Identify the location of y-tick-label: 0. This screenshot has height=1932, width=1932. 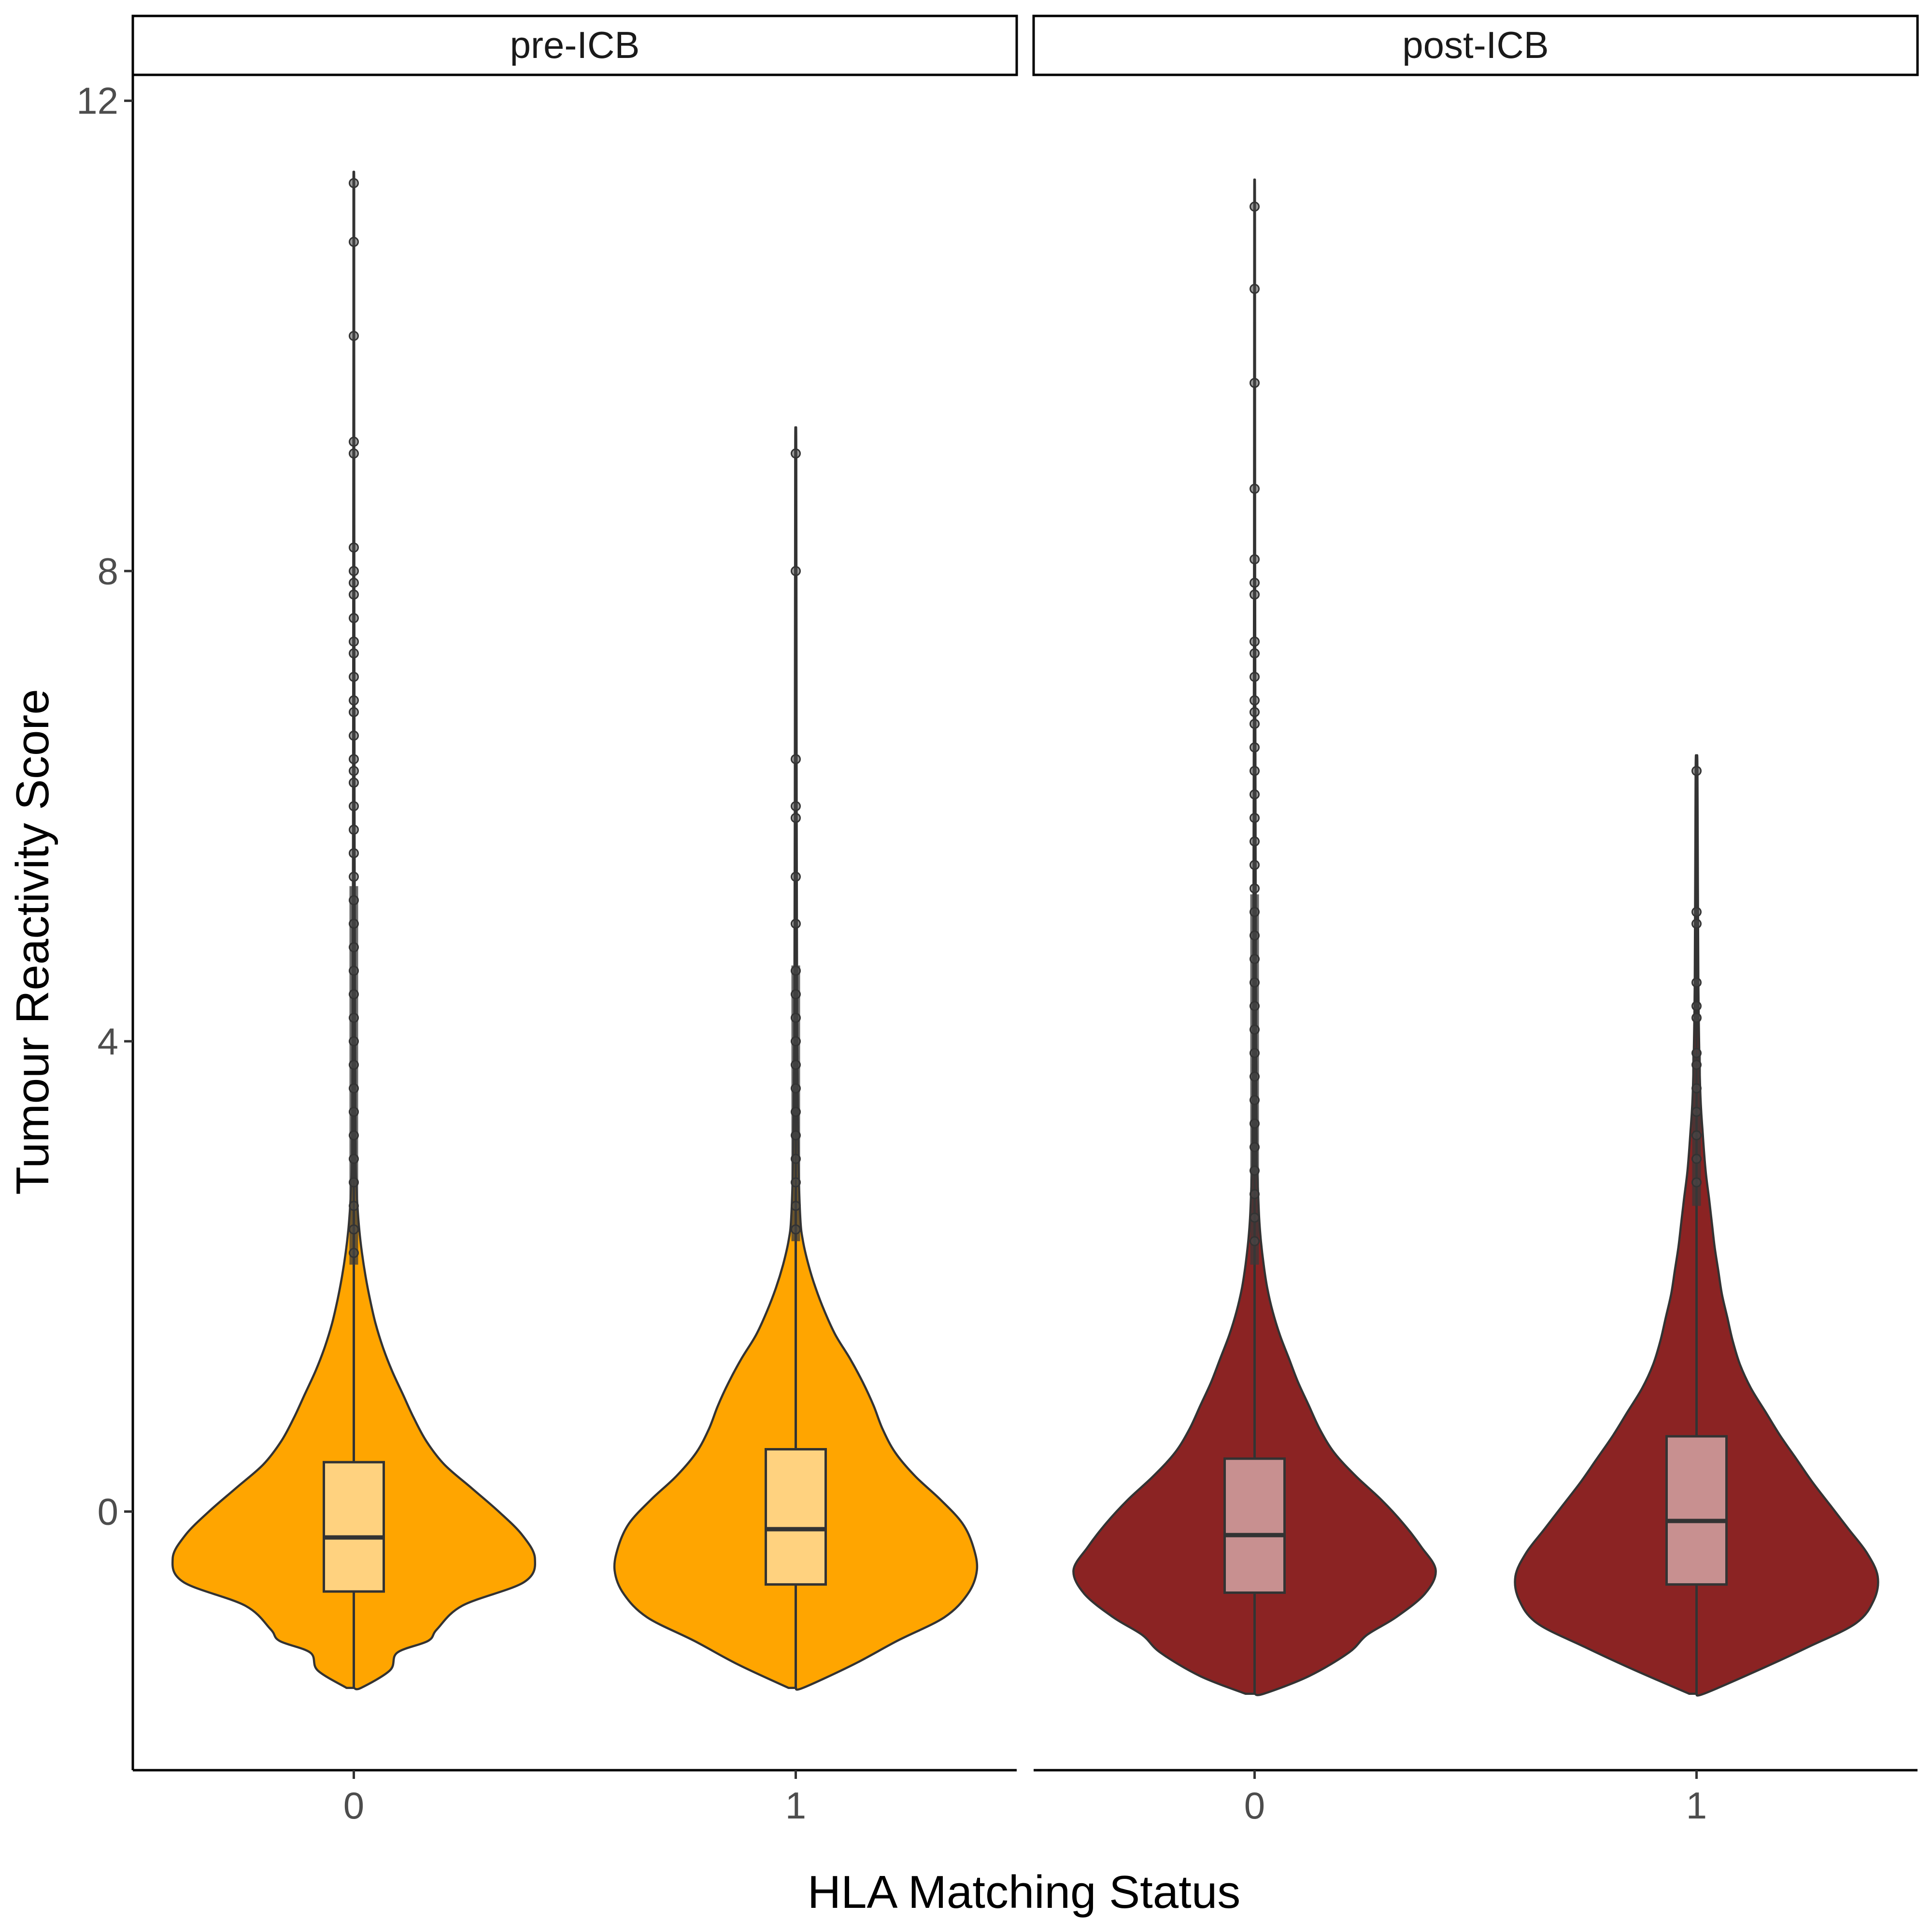
(108, 1512).